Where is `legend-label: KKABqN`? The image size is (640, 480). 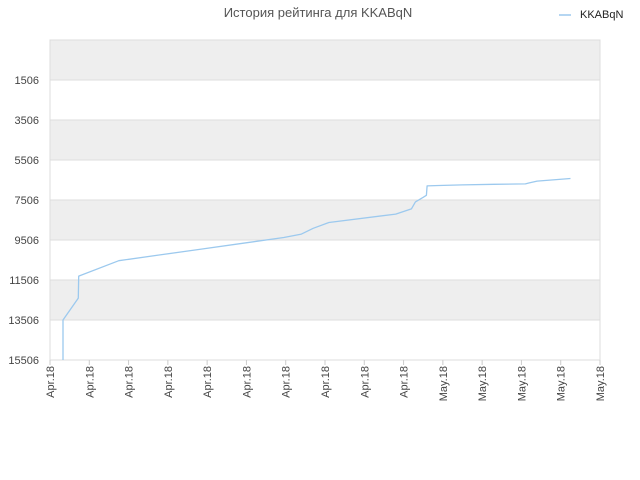
legend-label: KKABqN is located at coordinates (601, 15).